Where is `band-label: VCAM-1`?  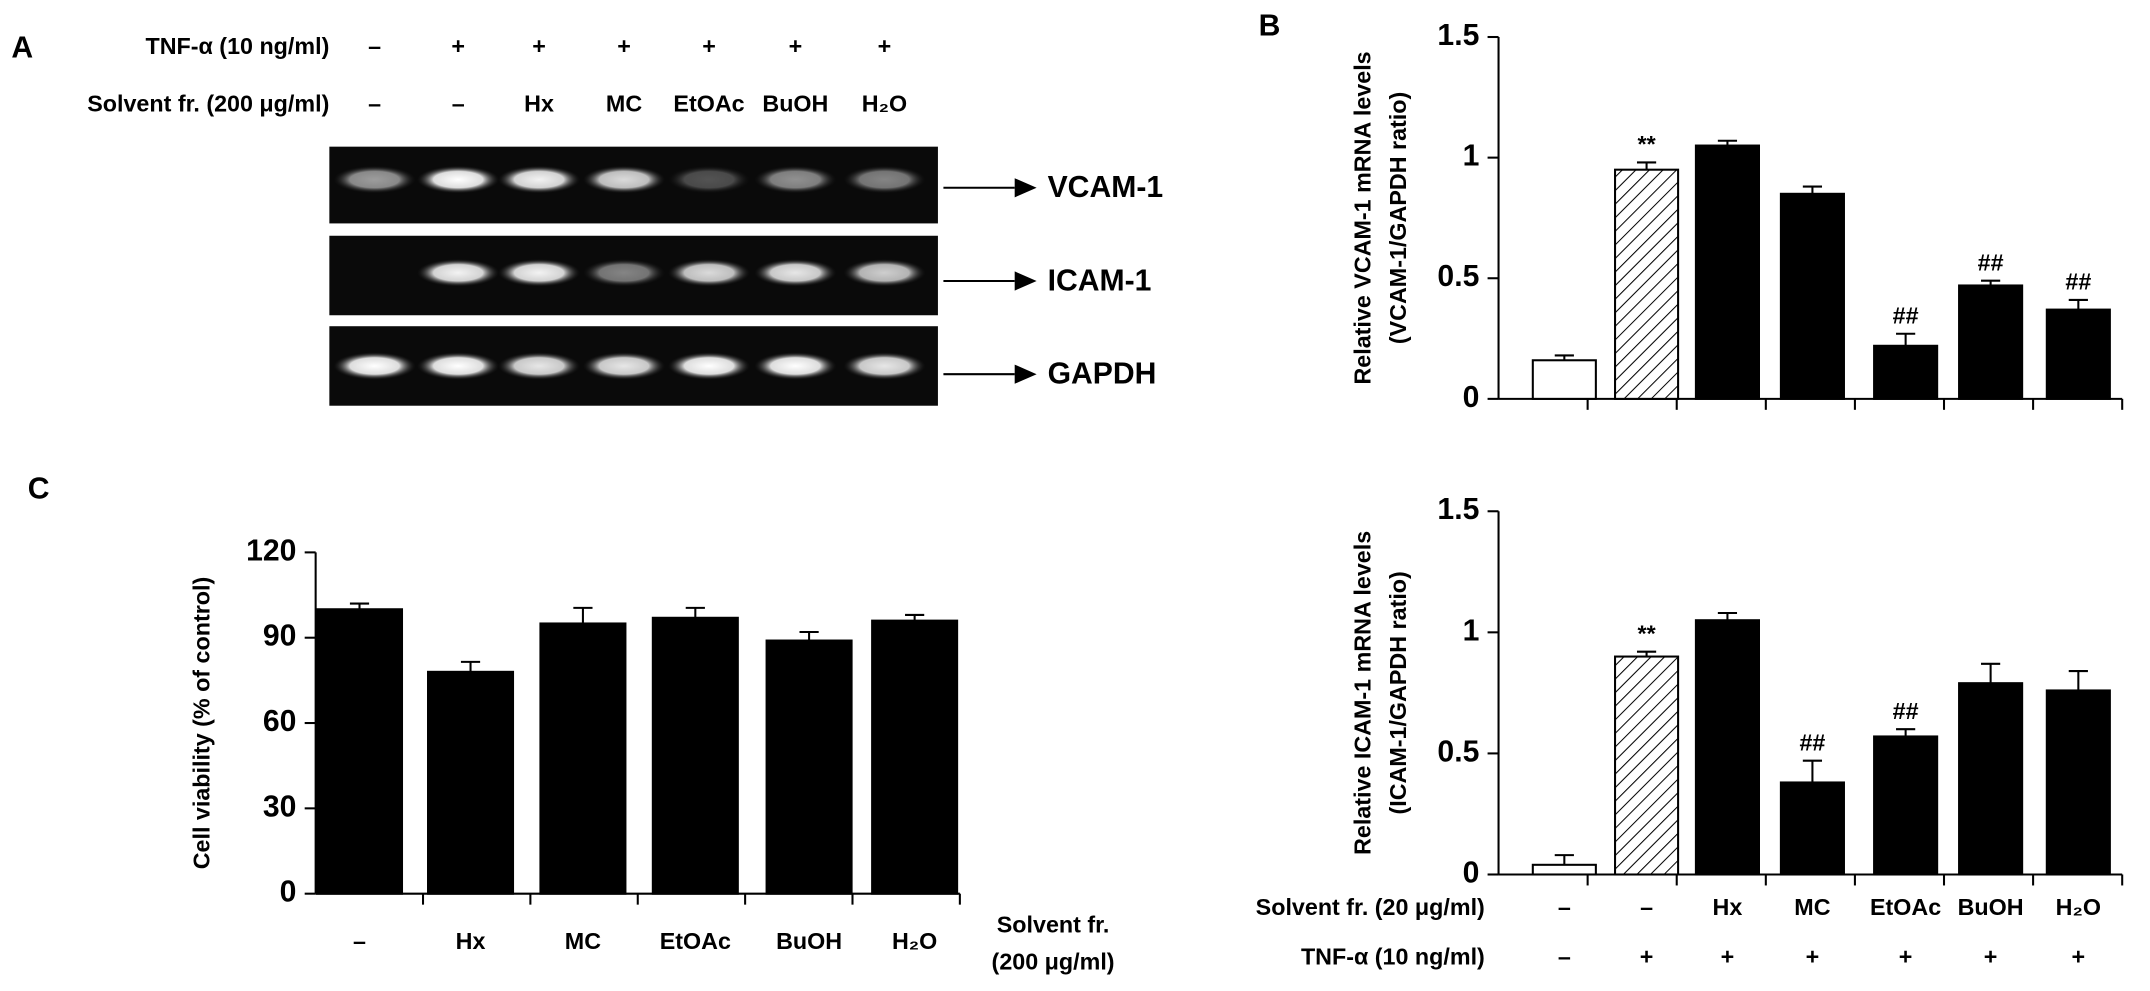 band-label: VCAM-1 is located at coordinates (1106, 187).